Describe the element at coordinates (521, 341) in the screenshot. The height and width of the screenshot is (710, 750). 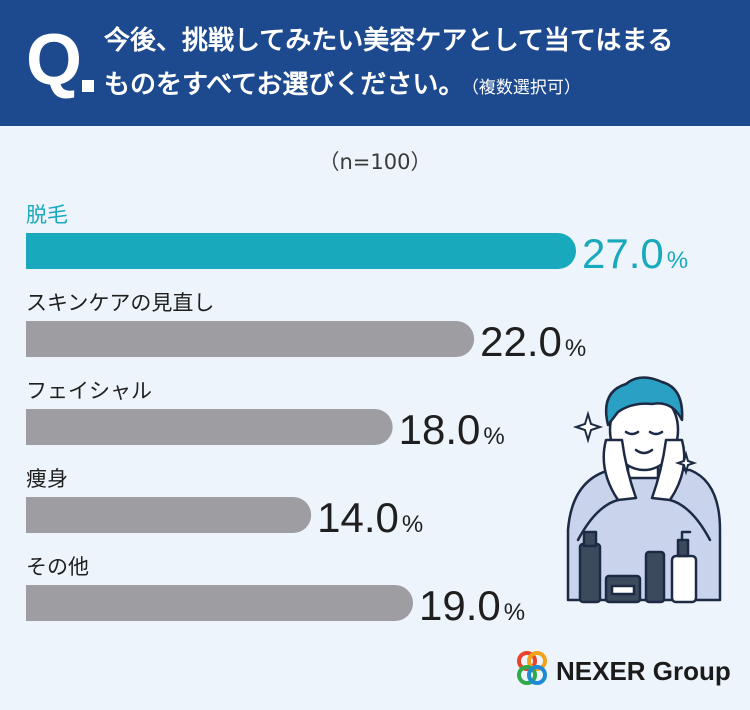
I see `value-number: 22.0` at that location.